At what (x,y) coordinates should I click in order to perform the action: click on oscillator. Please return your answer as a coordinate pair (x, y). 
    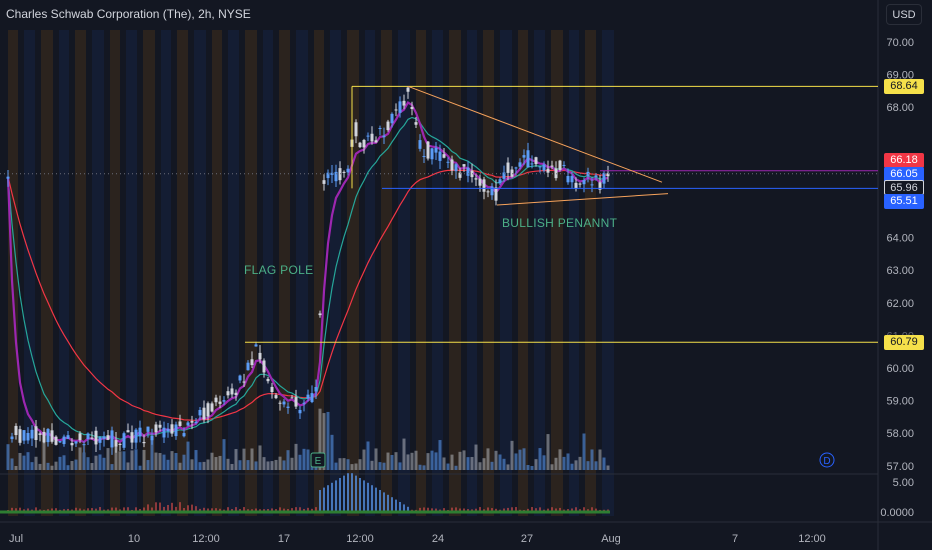
    Looking at the image, I should click on (305, 493).